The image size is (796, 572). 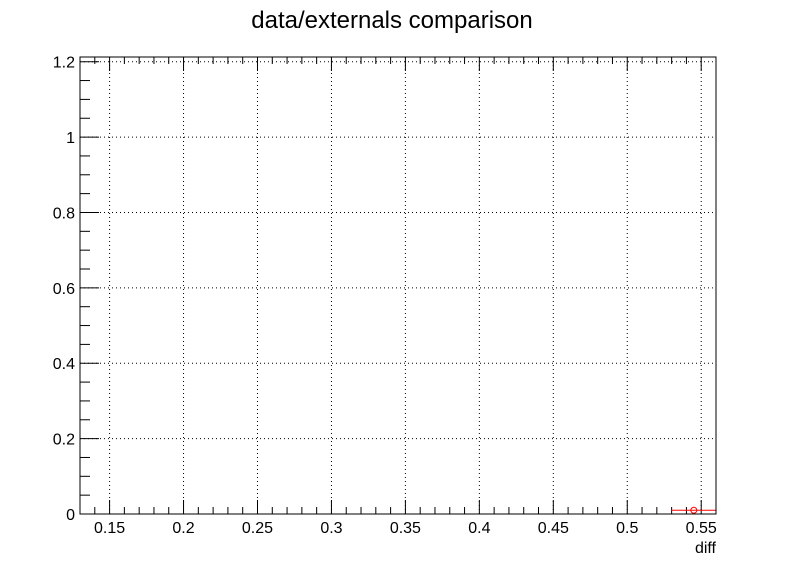 I want to click on x-axis-label: diff, so click(x=706, y=548).